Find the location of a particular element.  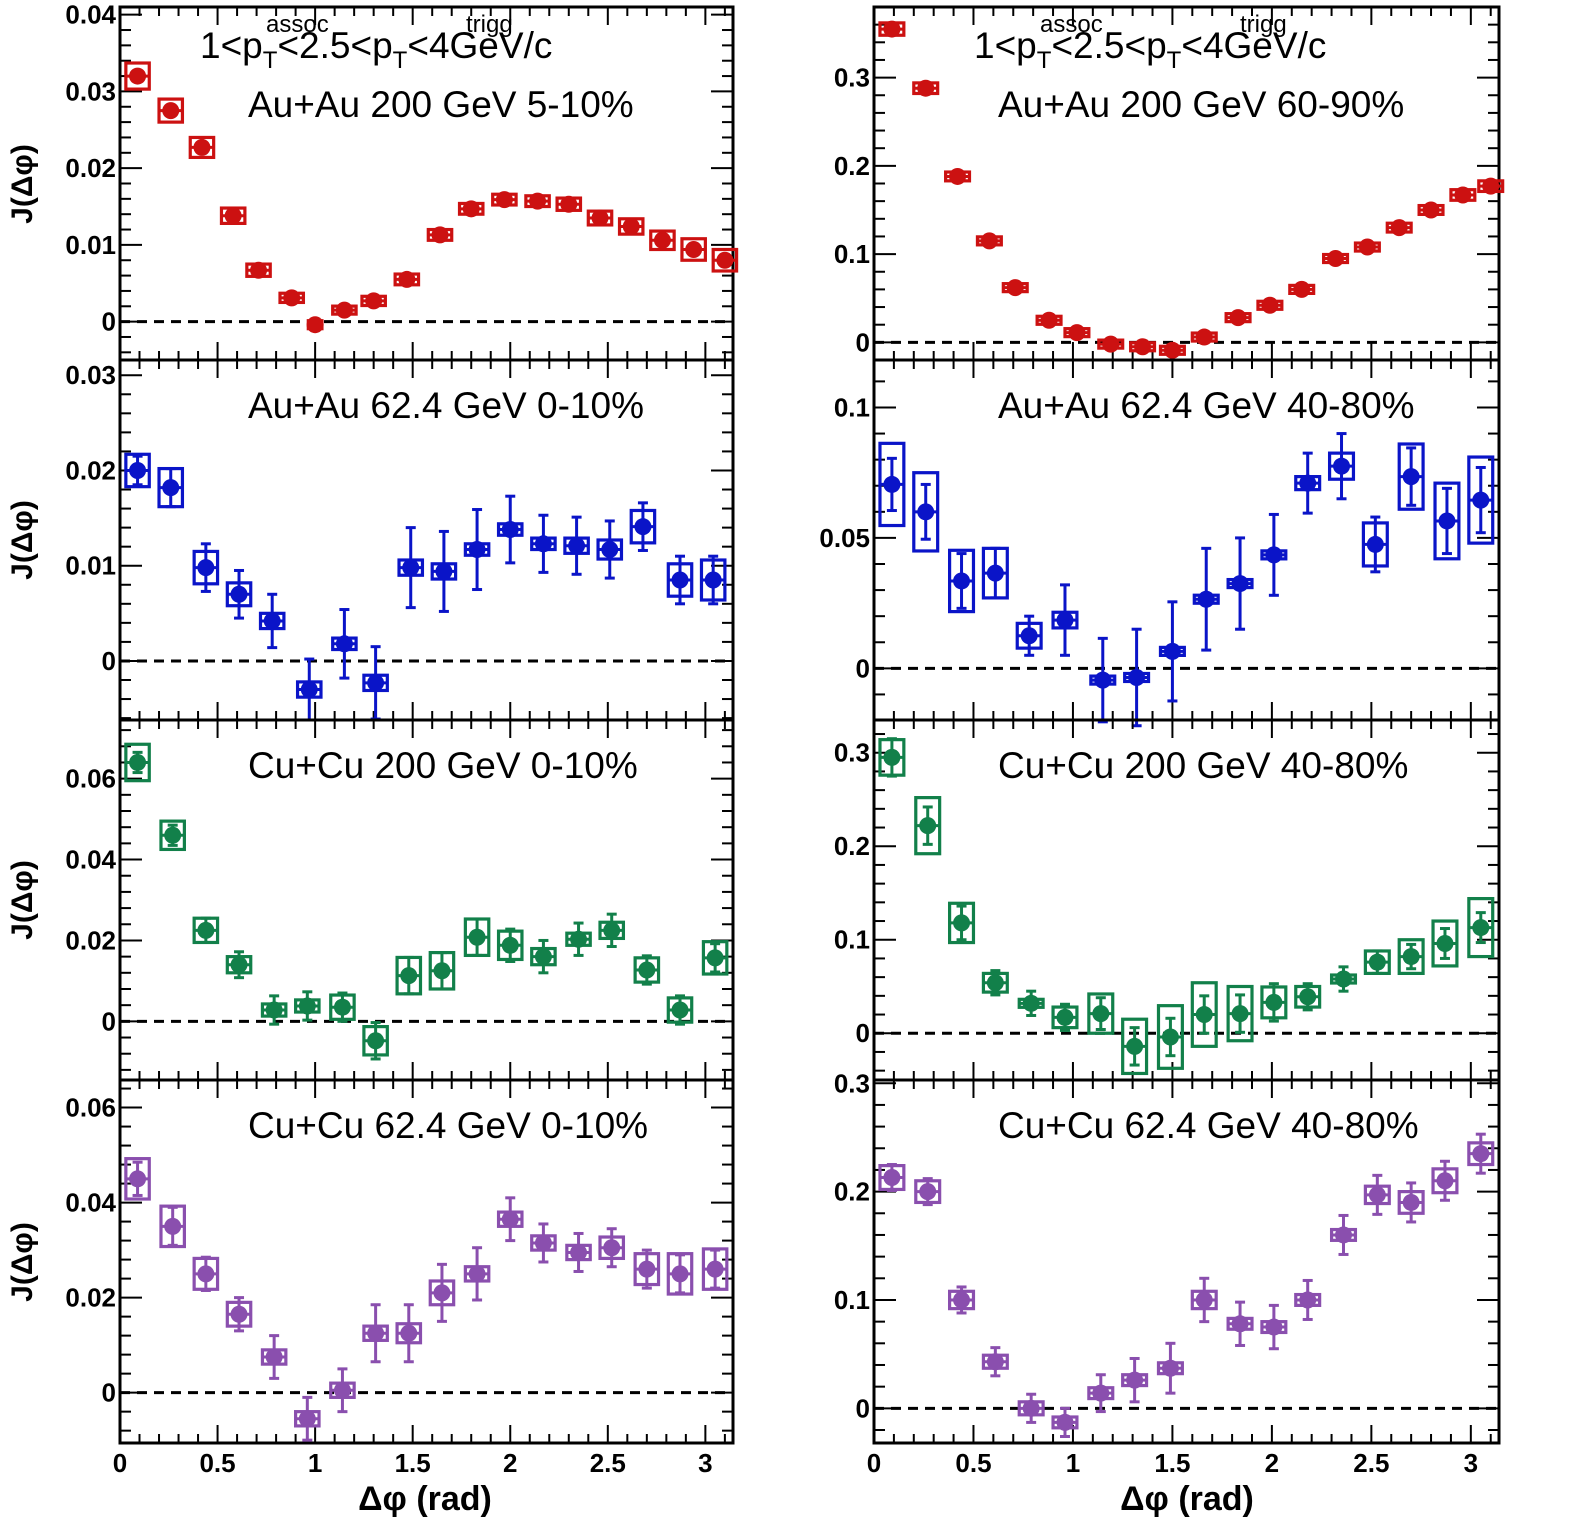

header-sub1: T is located at coordinates (270, 60).